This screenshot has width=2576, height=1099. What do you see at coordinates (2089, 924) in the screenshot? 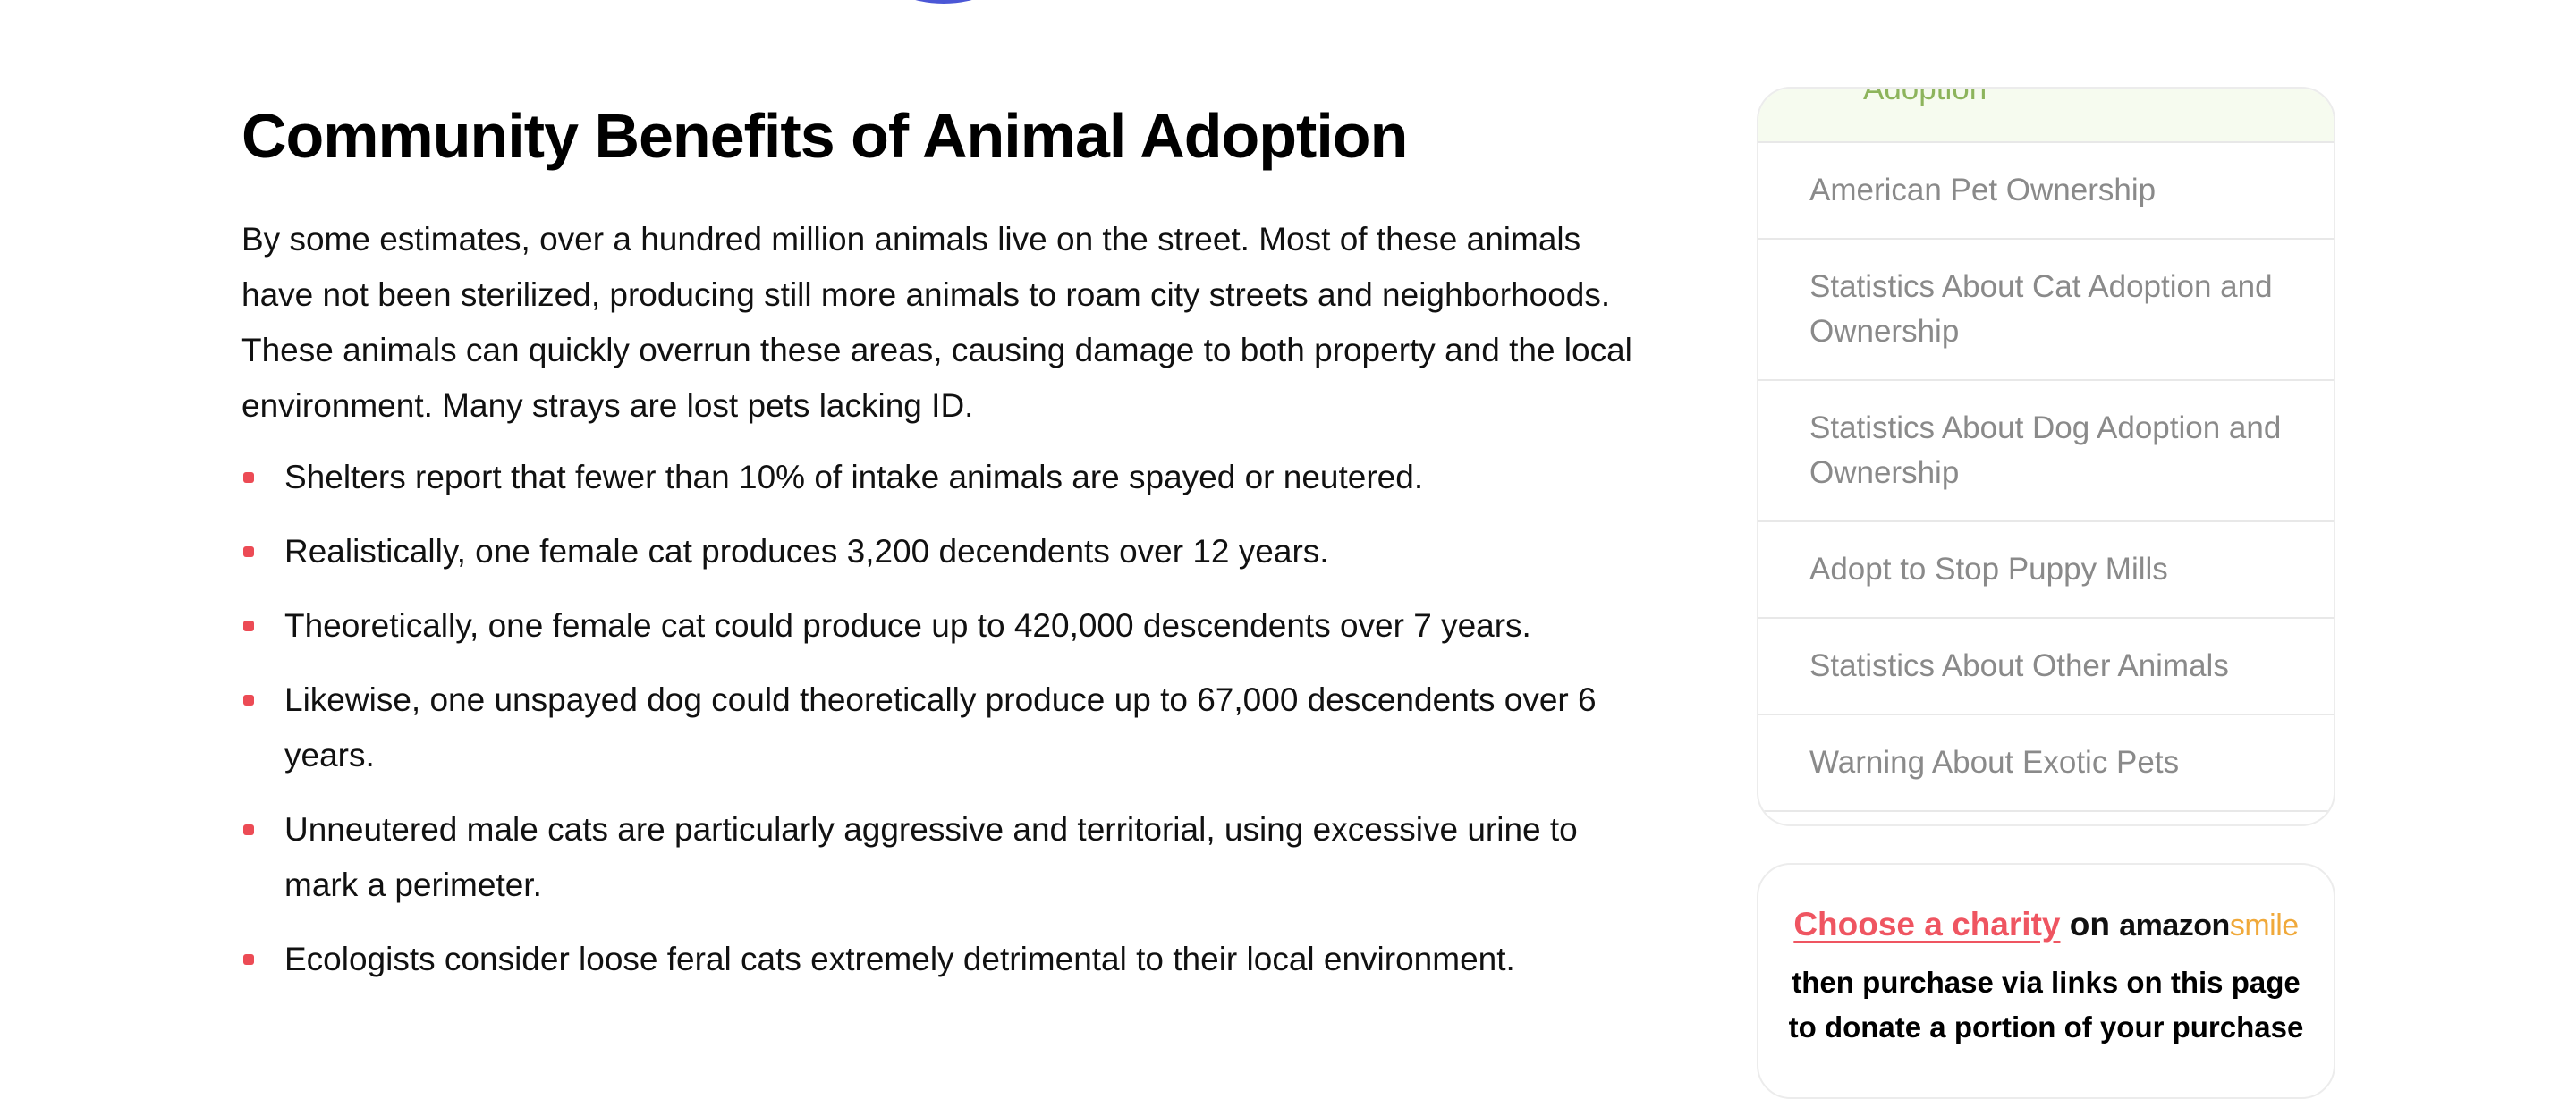
I see `charity-on: on` at bounding box center [2089, 924].